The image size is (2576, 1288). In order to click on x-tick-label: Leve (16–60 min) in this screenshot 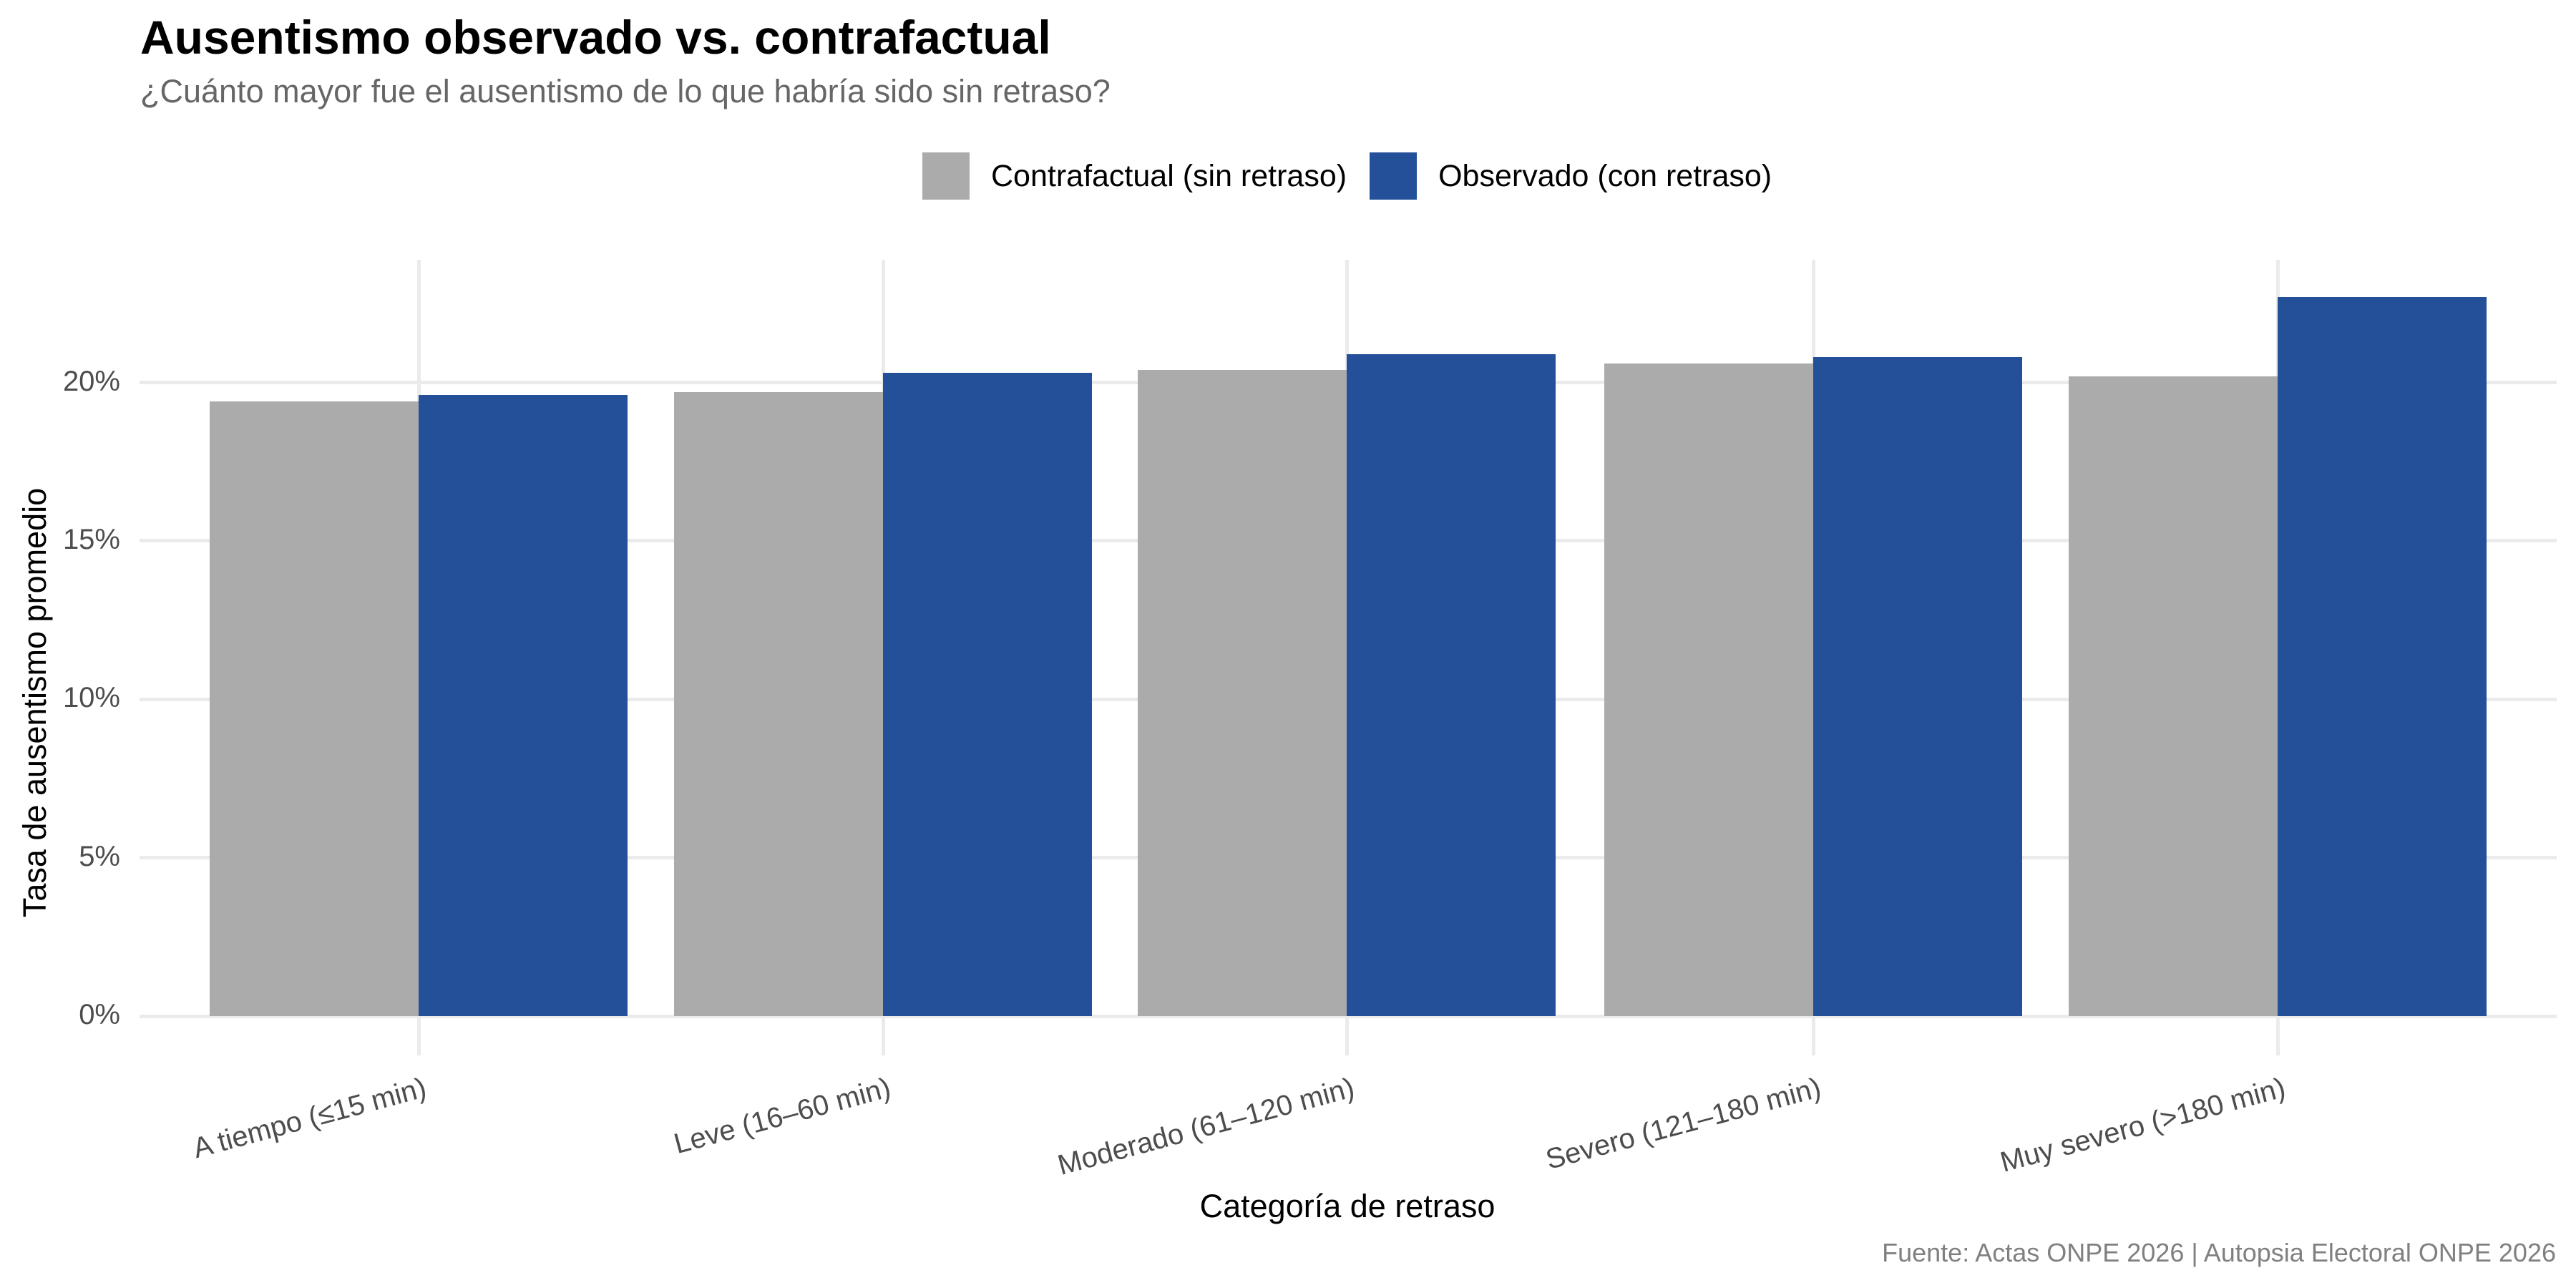, I will do `click(782, 1116)`.